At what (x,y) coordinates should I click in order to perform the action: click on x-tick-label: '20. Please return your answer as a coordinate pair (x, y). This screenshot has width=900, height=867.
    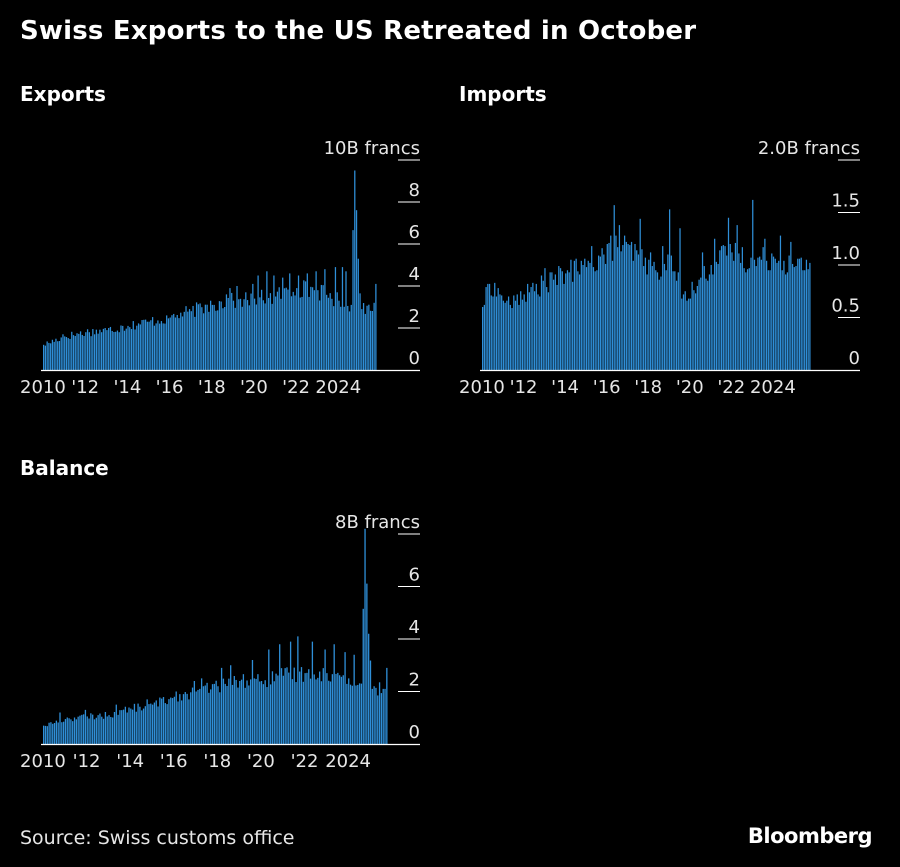
    Looking at the image, I should click on (261, 761).